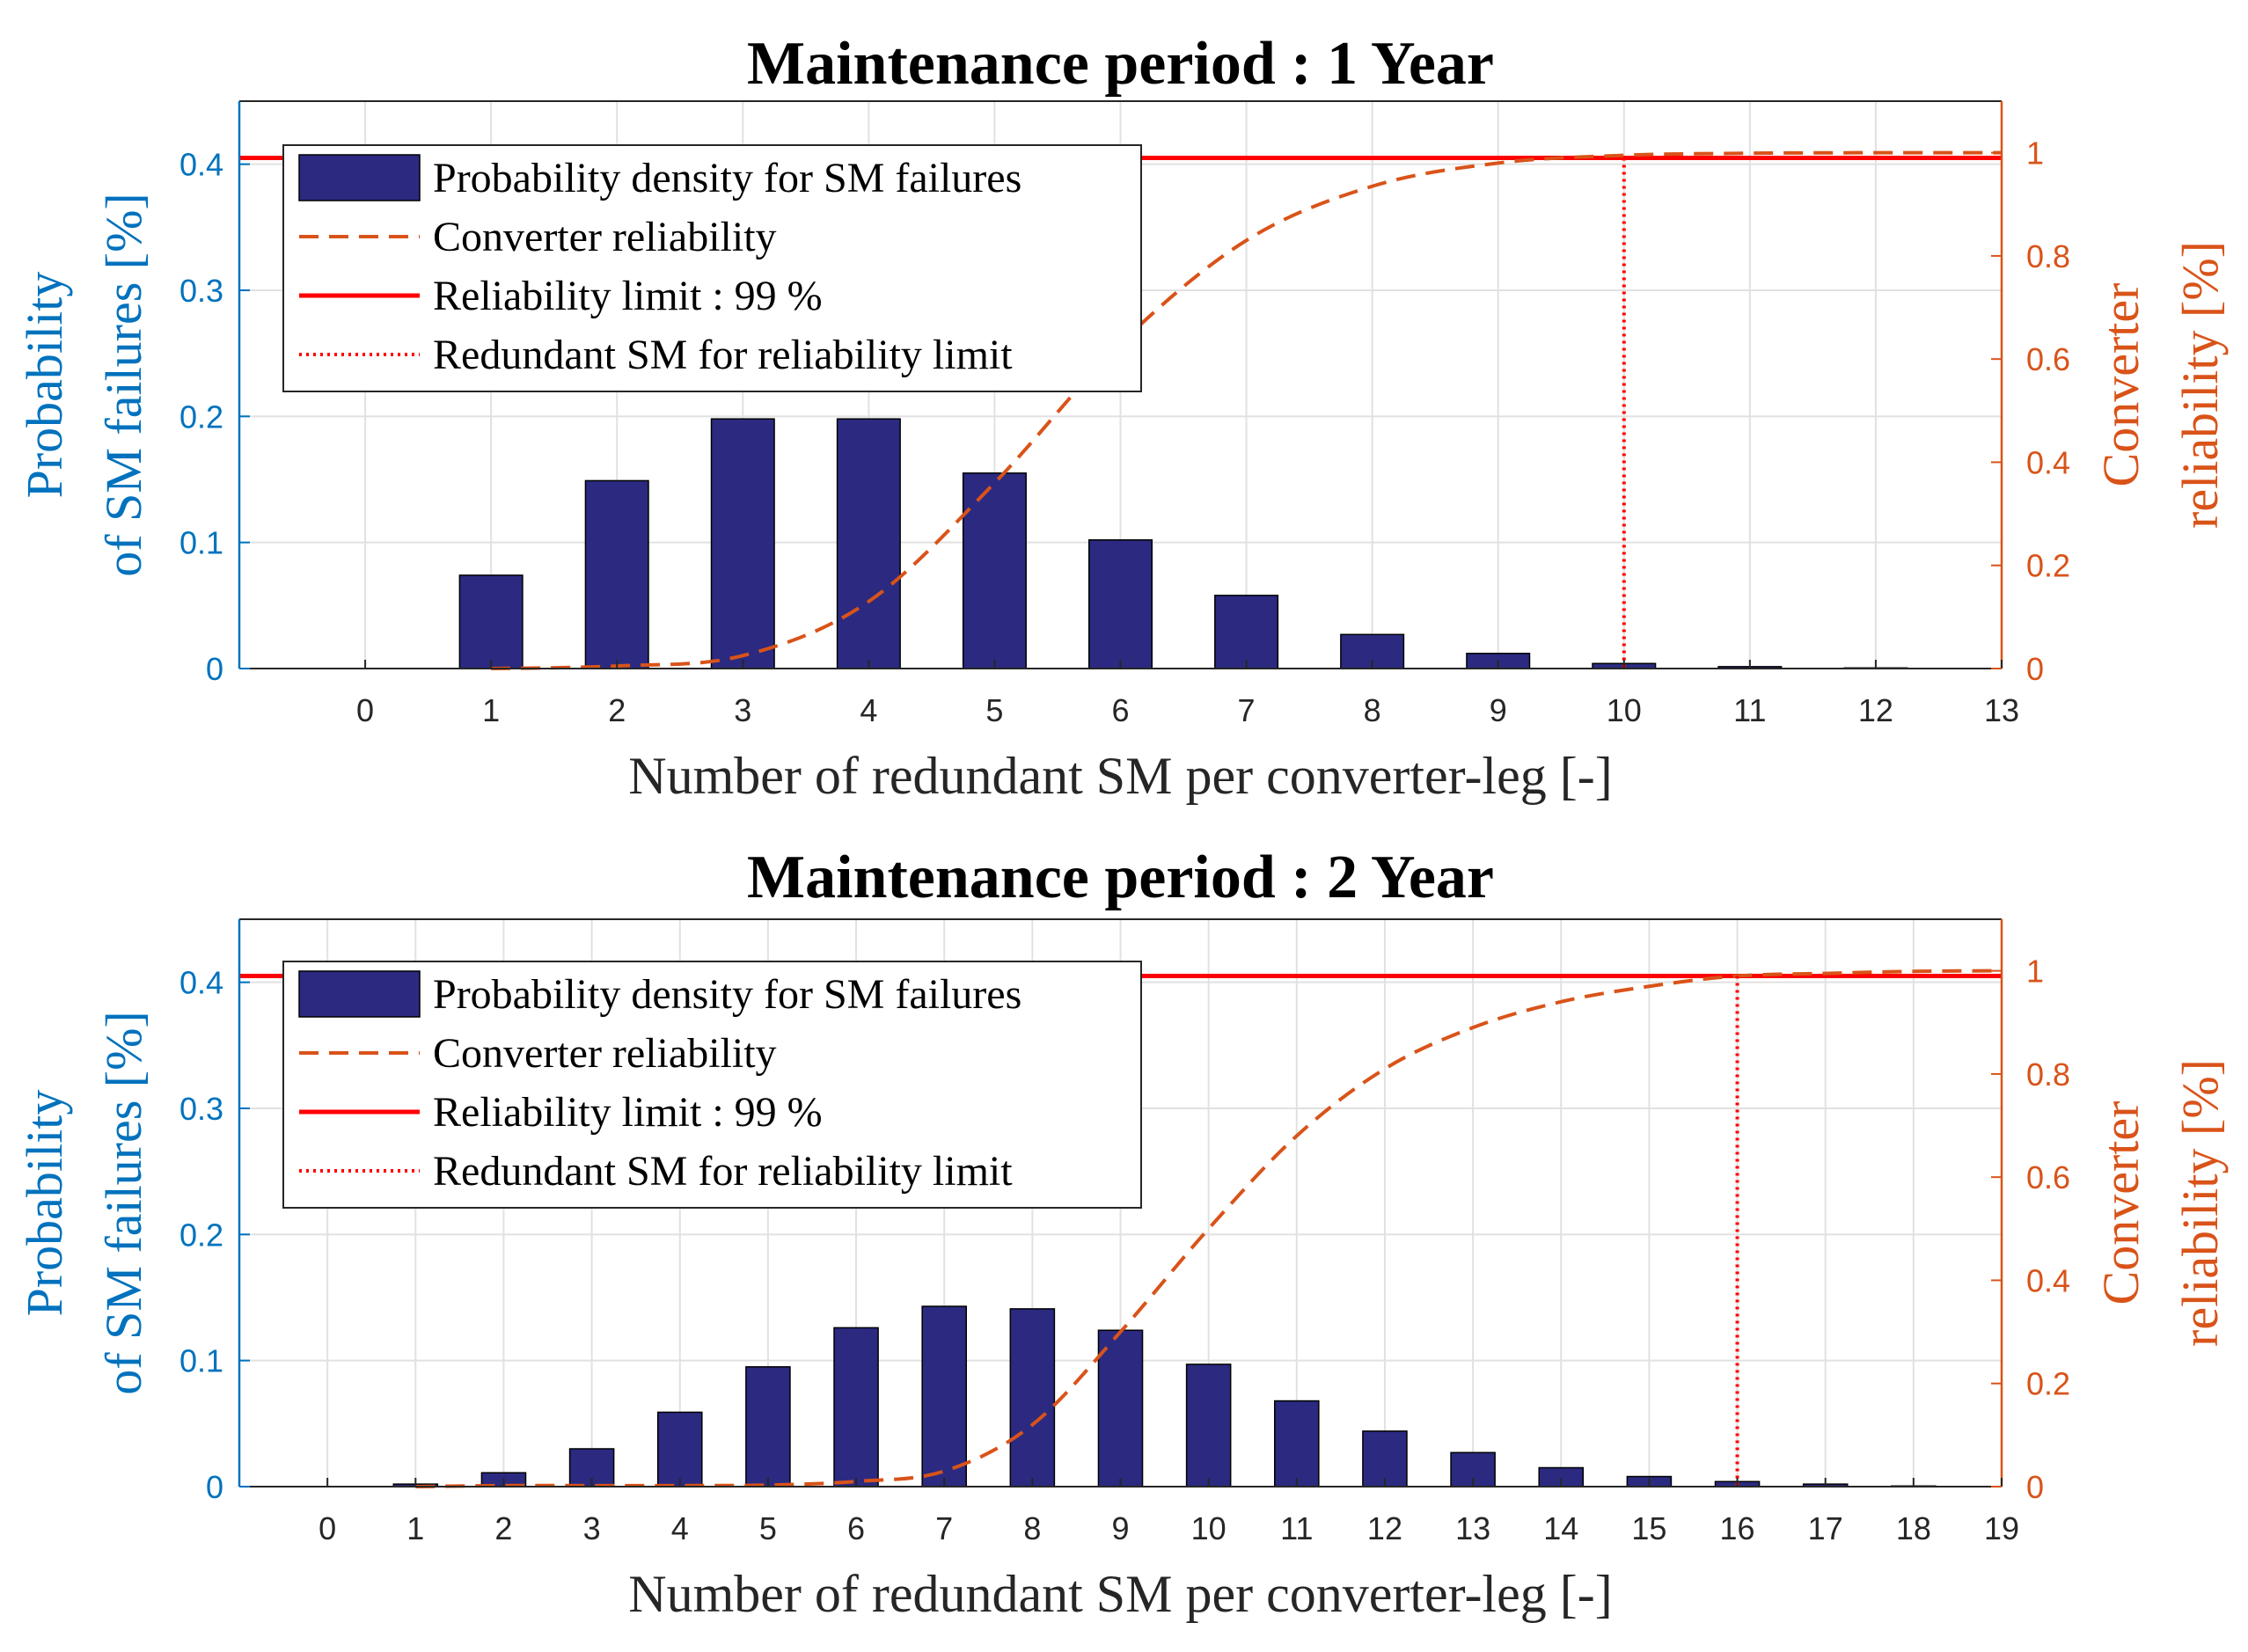  What do you see at coordinates (1737, 1528) in the screenshot?
I see `x-tick-label: 16` at bounding box center [1737, 1528].